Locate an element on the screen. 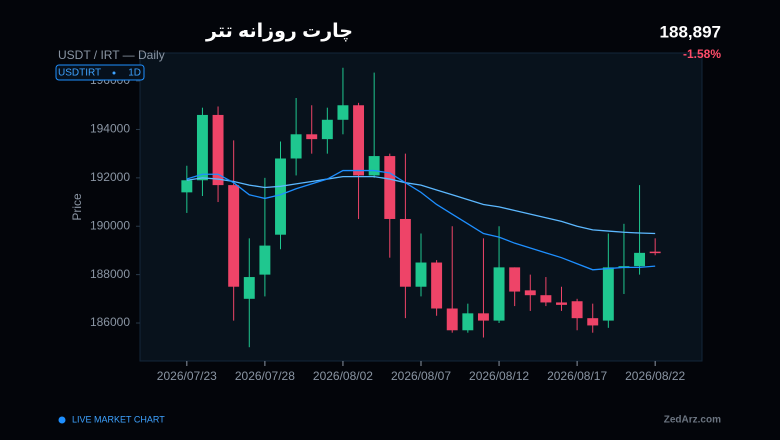  status-dot is located at coordinates (62, 420).